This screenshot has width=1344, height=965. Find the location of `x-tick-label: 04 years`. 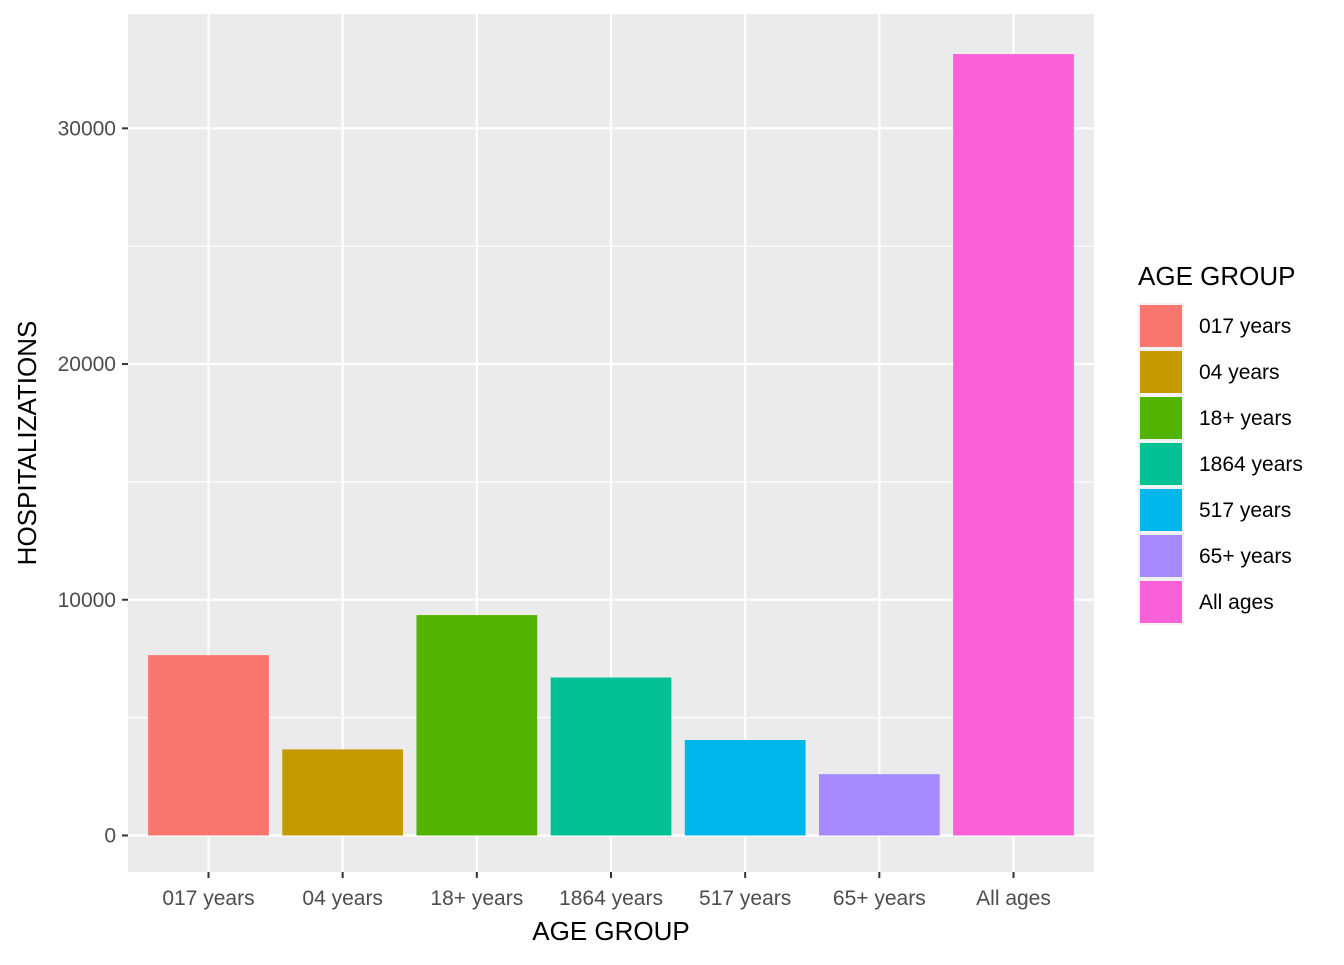

x-tick-label: 04 years is located at coordinates (342, 898).